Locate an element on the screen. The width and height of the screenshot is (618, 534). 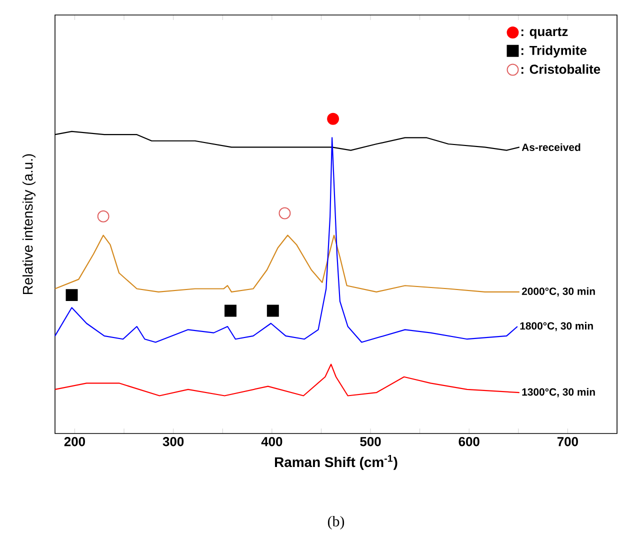
legend-label: : Tridymite is located at coordinates (553, 51).